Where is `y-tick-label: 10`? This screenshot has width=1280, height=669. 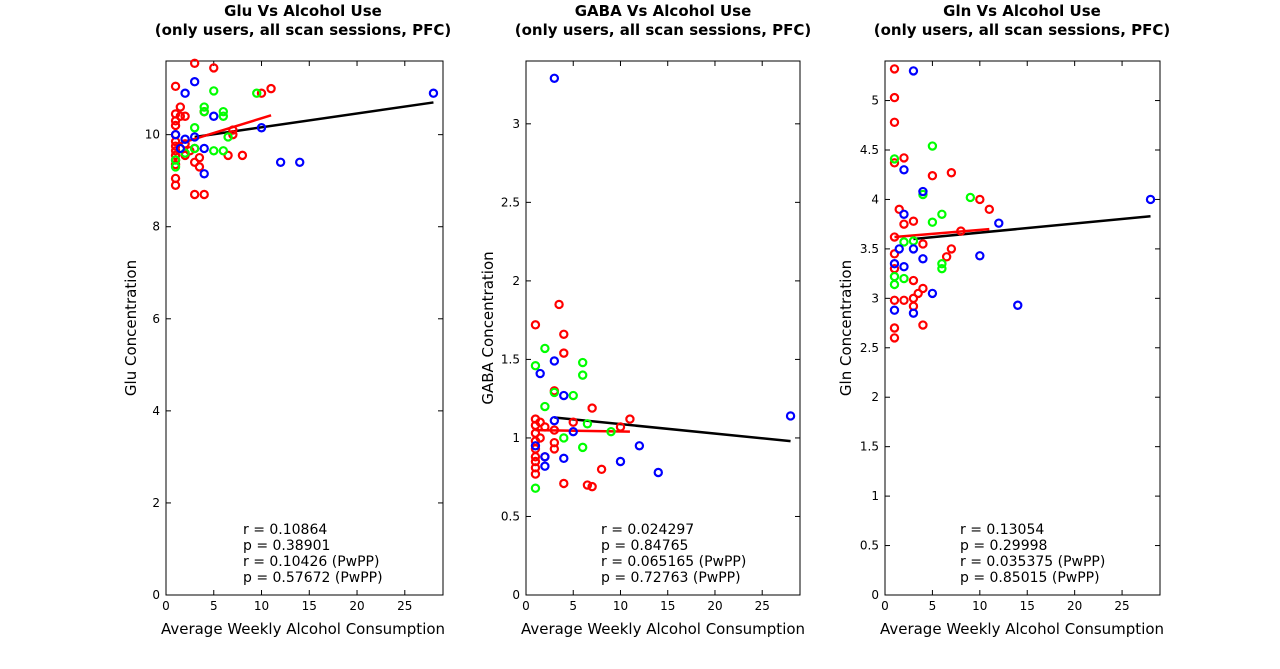
y-tick-label: 10 is located at coordinates (152, 135).